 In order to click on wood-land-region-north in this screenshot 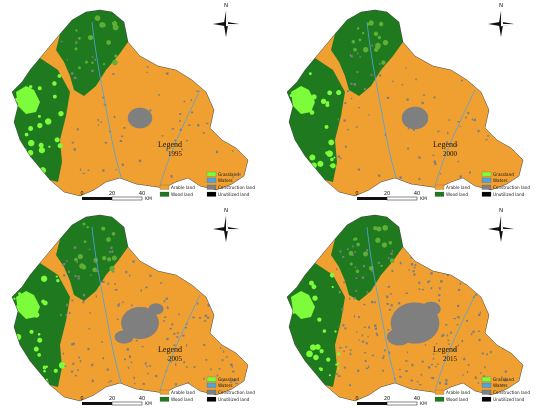, I will do `click(367, 258)`.